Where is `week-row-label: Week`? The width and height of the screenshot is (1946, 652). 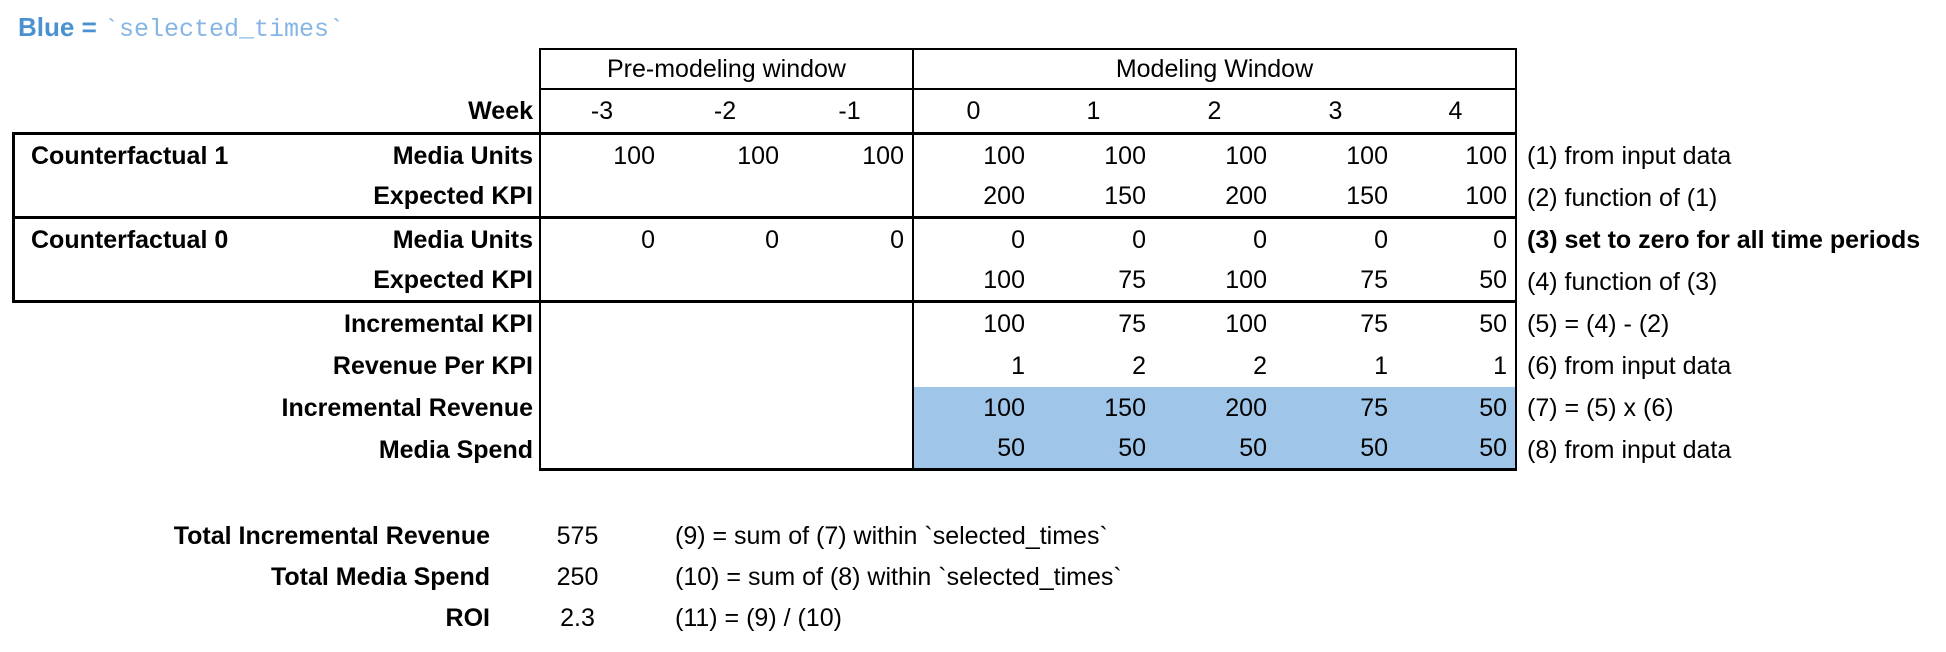
week-row-label: Week is located at coordinates (275, 112).